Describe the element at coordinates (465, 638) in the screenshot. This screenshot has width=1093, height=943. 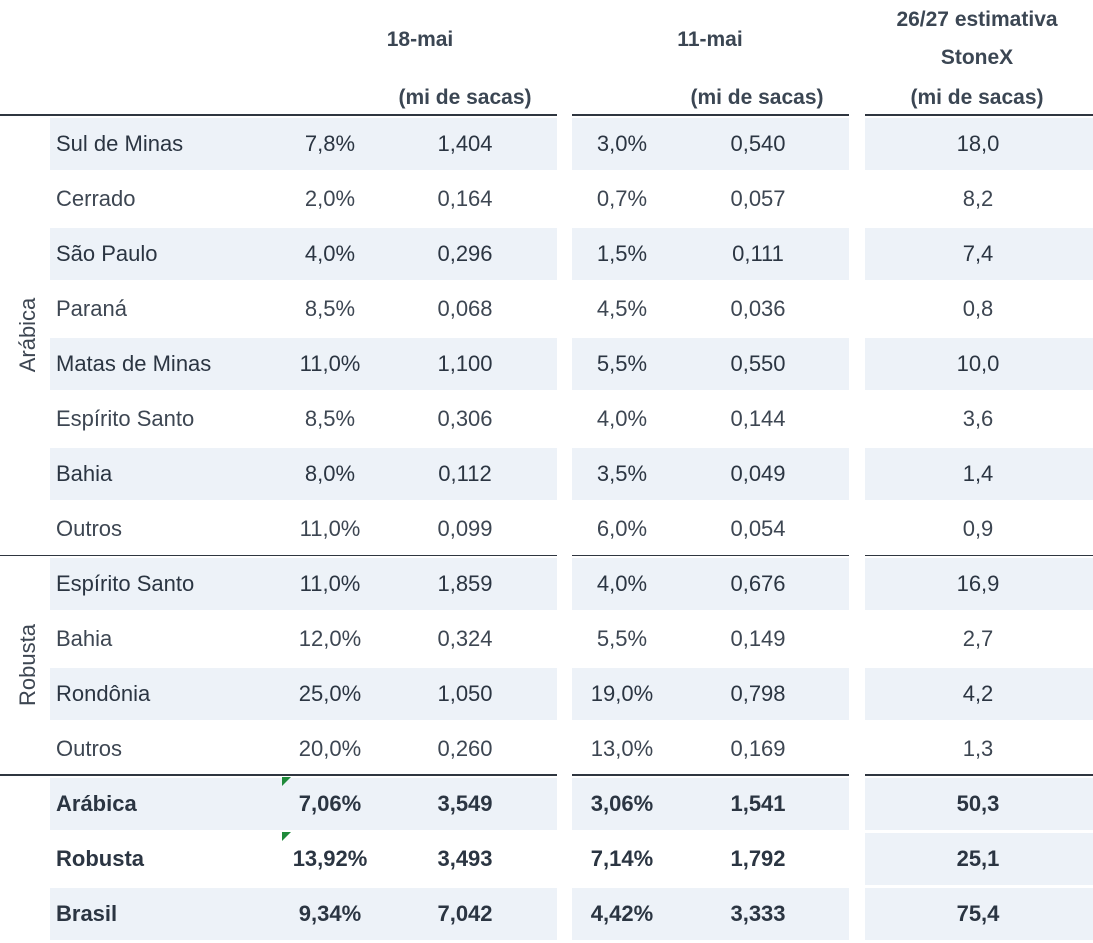
I see `cell-v18: 0,324` at that location.